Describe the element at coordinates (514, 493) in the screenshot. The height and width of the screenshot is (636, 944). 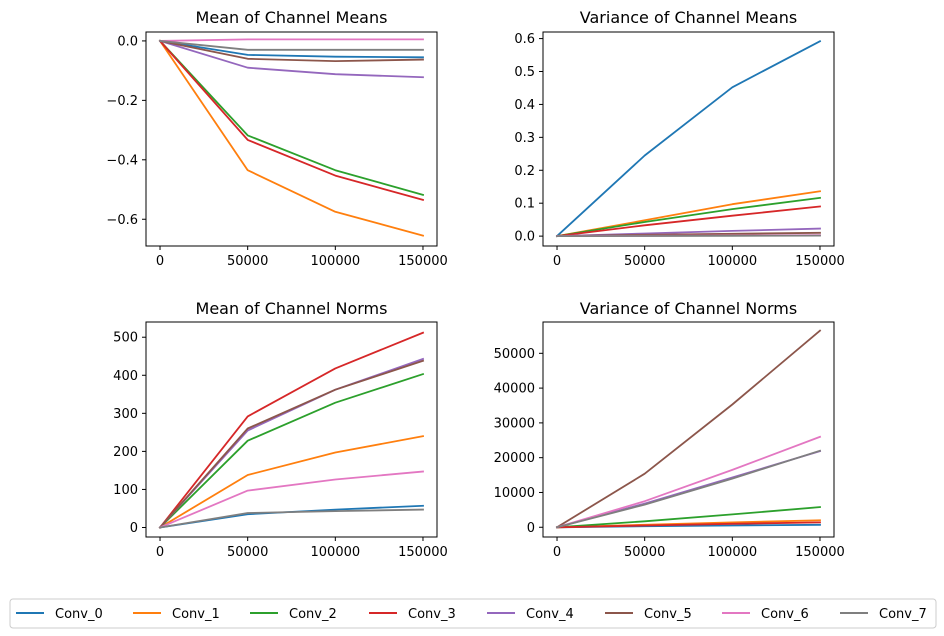
I see `y-tick-label: 10000` at that location.